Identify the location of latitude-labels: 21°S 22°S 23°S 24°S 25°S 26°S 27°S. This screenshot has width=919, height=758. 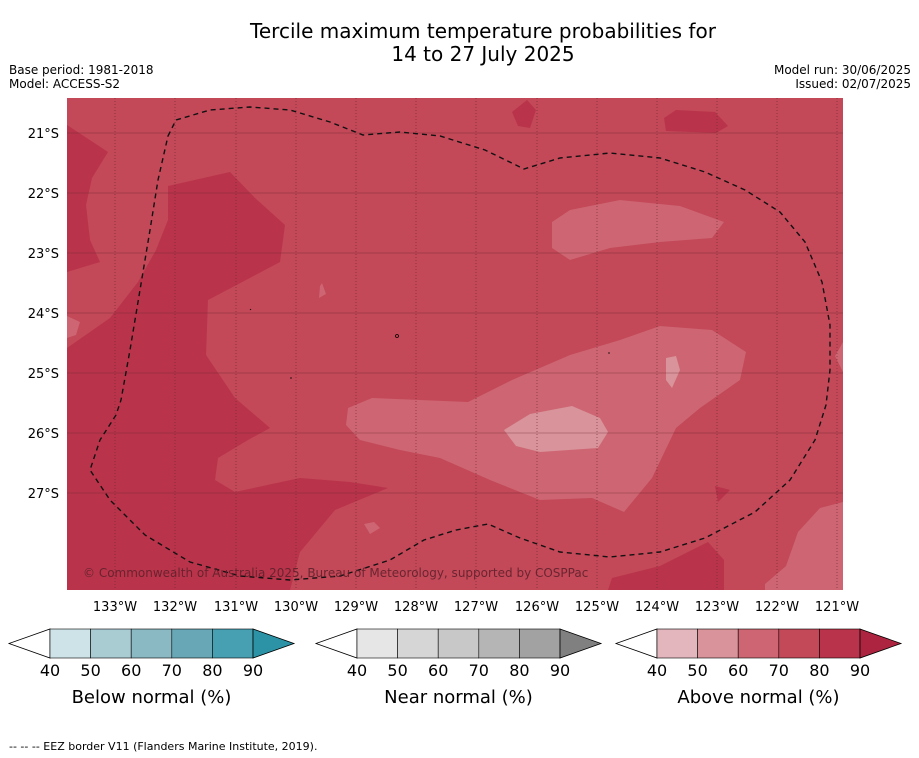
(43, 314).